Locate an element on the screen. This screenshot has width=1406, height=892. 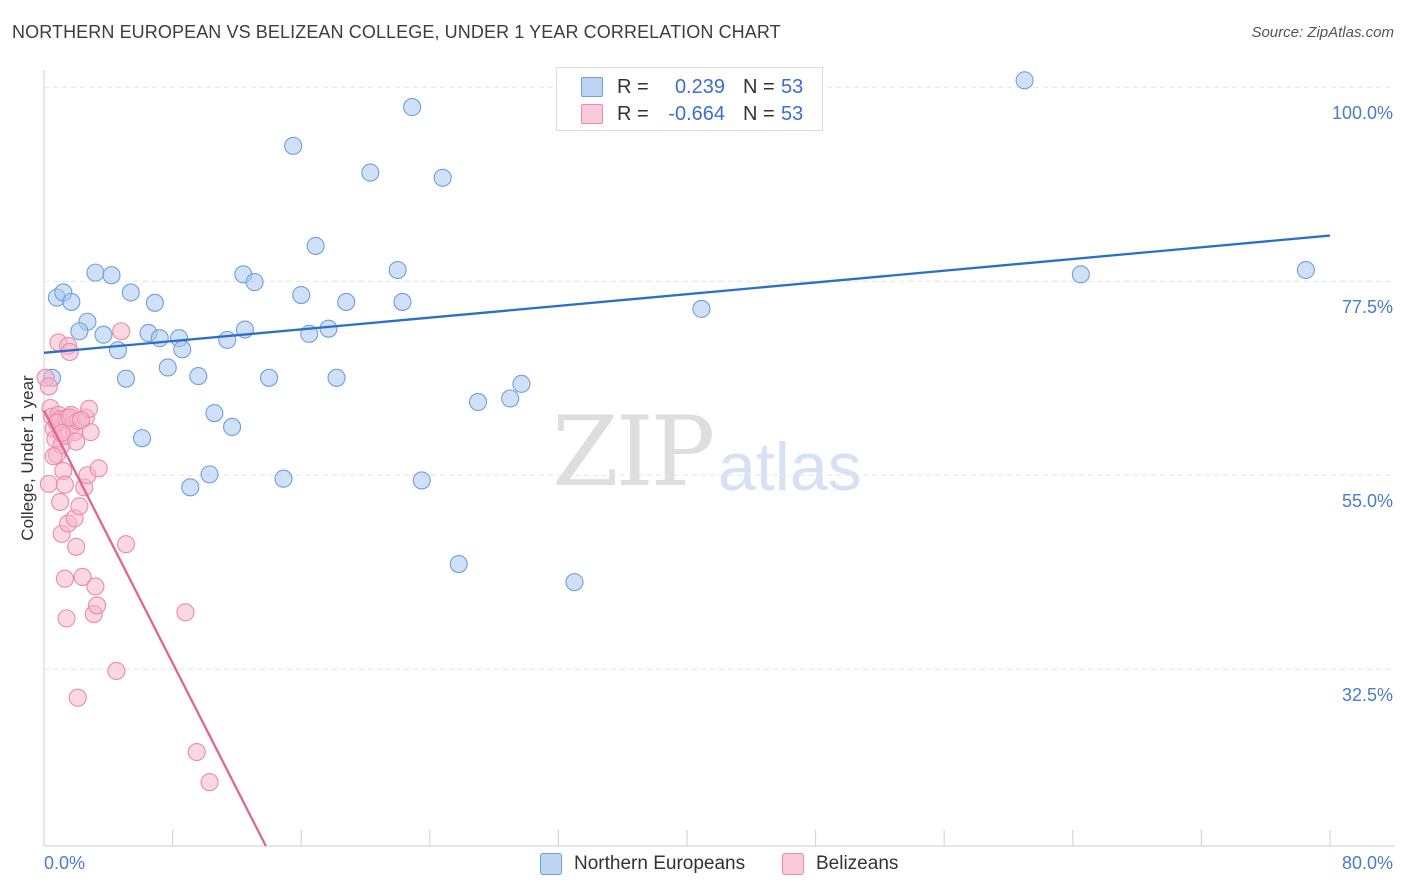
legend-row-belizean: R = -0.664 N = 53 is located at coordinates (692, 114).